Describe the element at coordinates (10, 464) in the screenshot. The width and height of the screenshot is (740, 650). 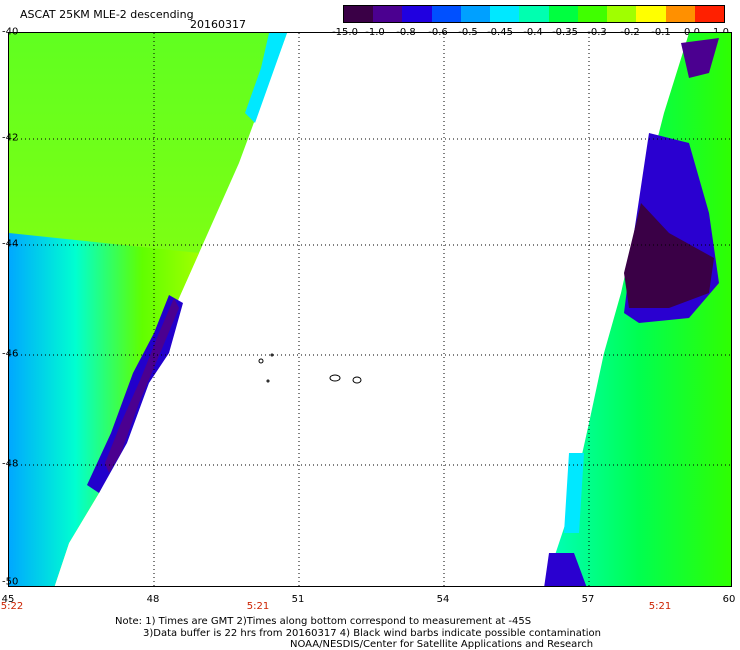
I see `lat-tick: -48` at that location.